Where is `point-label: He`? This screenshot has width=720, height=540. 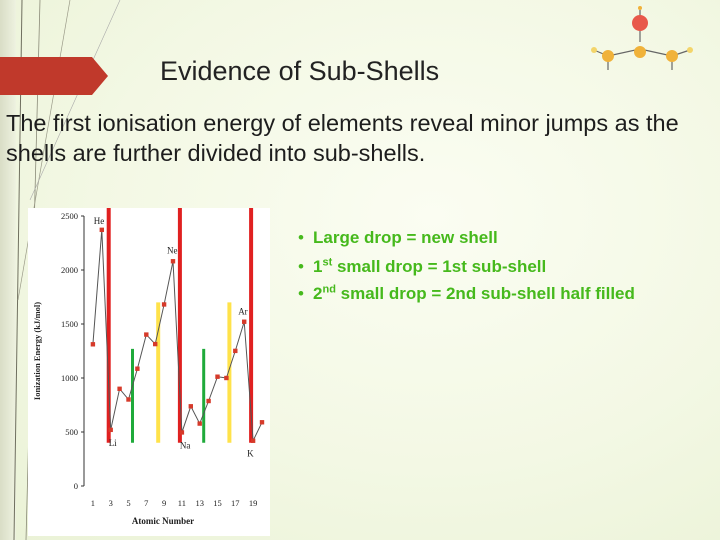
point-label: He is located at coordinates (99, 221).